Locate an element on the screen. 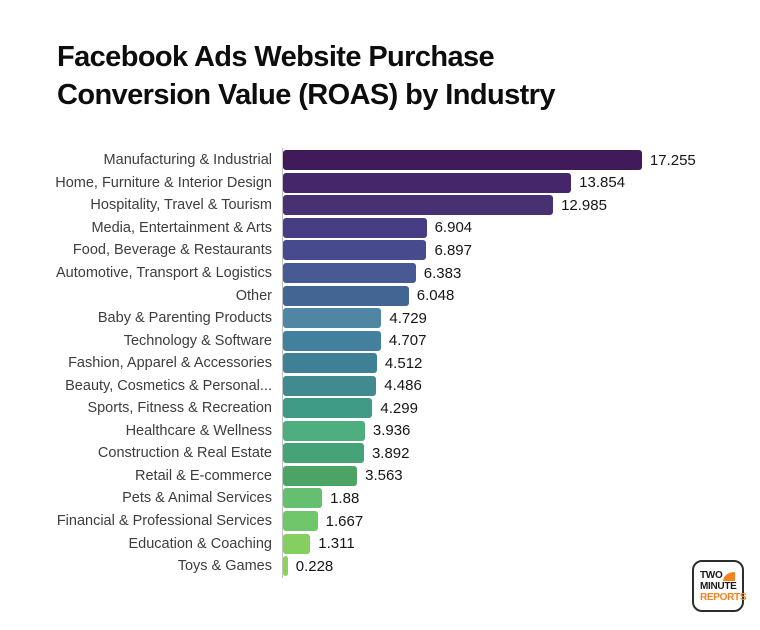 This screenshot has height=630, width=760. value-label: 4.707 is located at coordinates (407, 341).